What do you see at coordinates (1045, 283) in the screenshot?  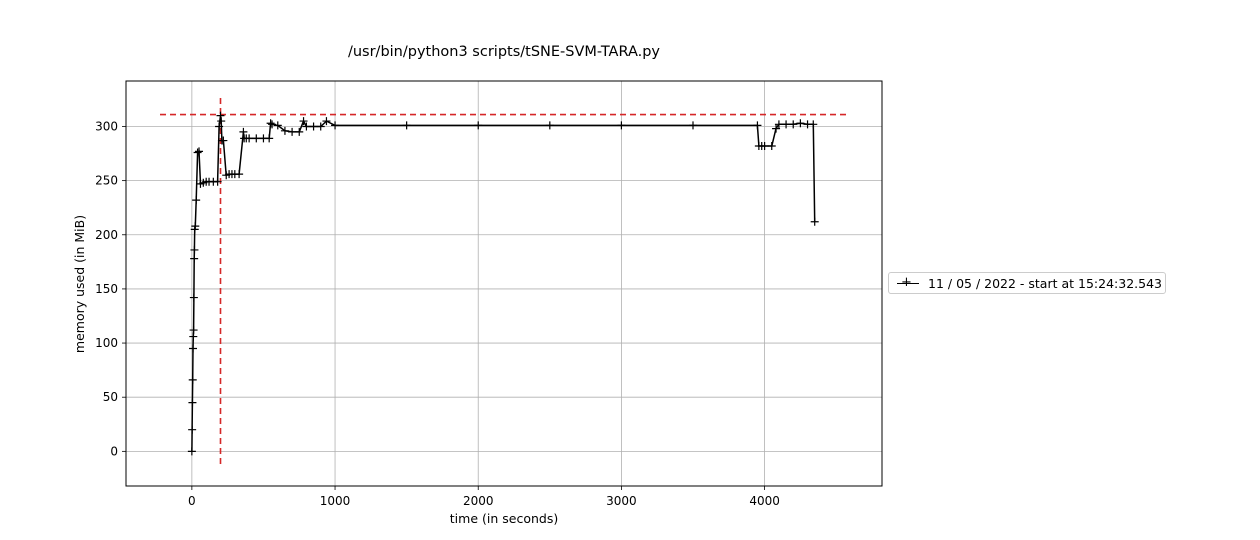 I see `legend-series-label: 11 / 05 / 2022 - start at 15:24:32.543` at bounding box center [1045, 283].